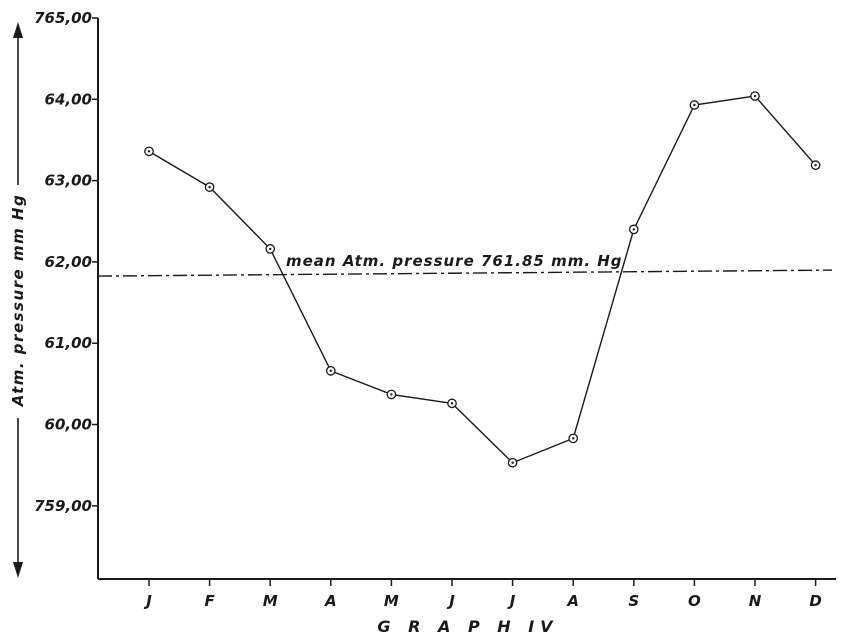  What do you see at coordinates (18, 570) in the screenshot?
I see `arrow-down-icon` at bounding box center [18, 570].